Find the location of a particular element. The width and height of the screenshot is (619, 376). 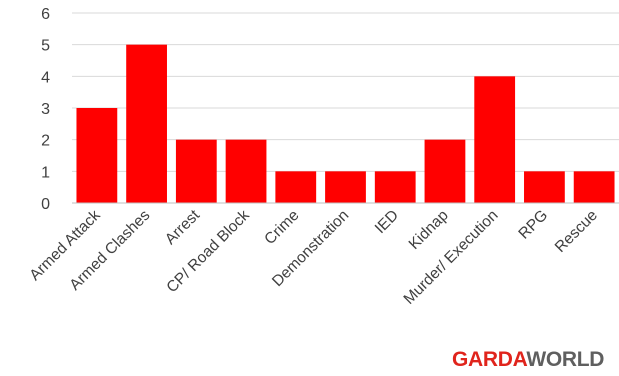

logo-text-garda: GARDA is located at coordinates (489, 359).